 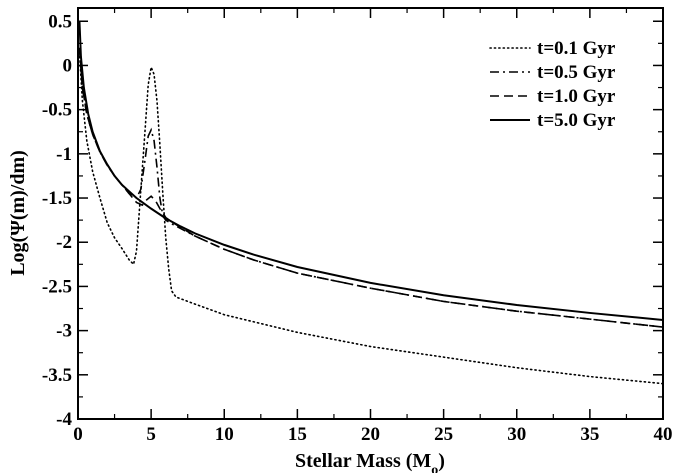 What do you see at coordinates (64, 331) in the screenshot?
I see `y-tick-label: -3` at bounding box center [64, 331].